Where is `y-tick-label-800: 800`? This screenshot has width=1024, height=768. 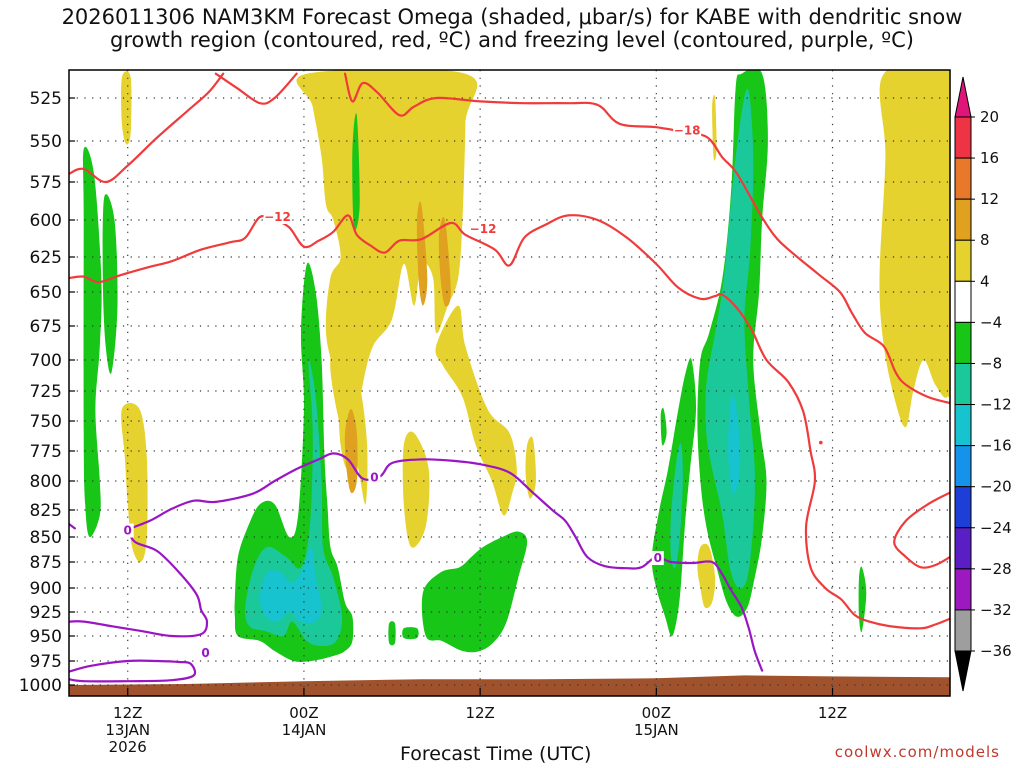
y-tick-label-800: 800 is located at coordinates (46, 482).